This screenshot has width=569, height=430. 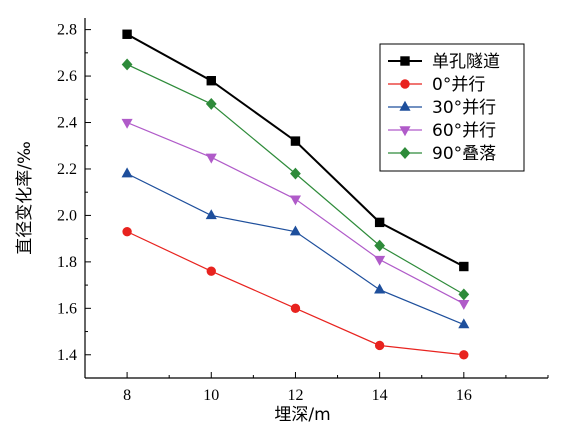 What do you see at coordinates (464, 108) in the screenshot?
I see `legend-label: 30°并行` at bounding box center [464, 108].